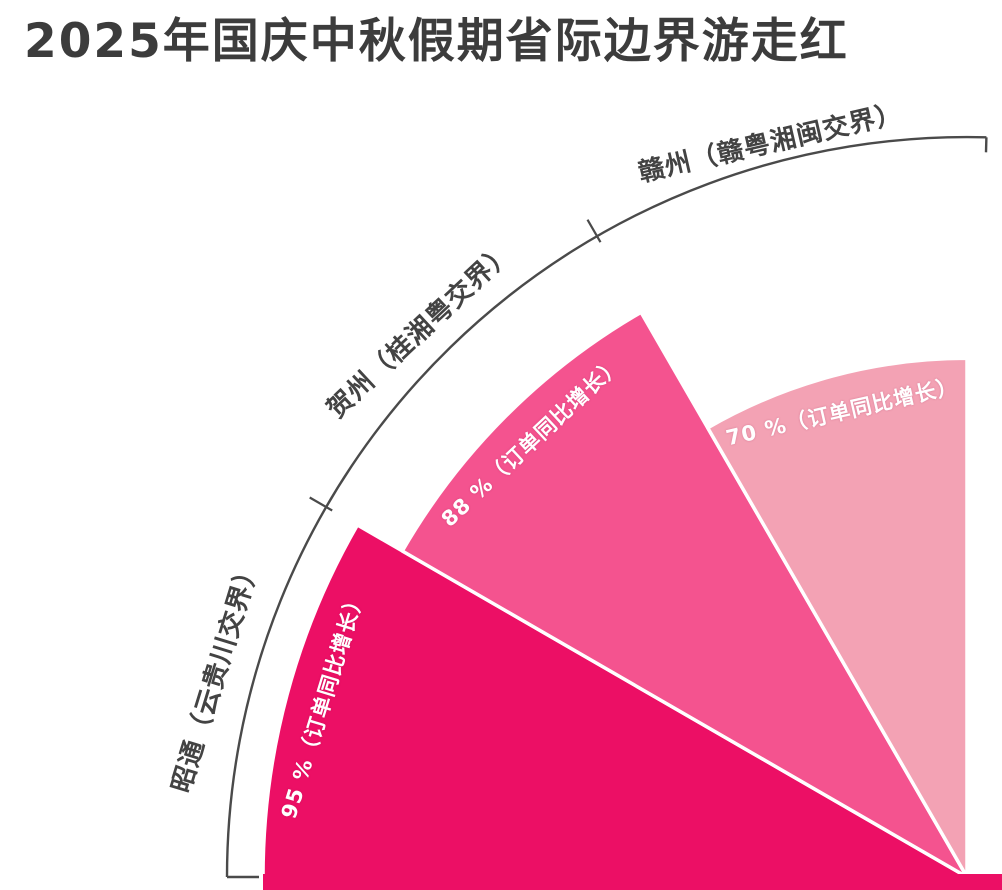 Image resolution: width=1002 pixels, height=890 pixels. Describe the element at coordinates (436, 41) in the screenshot. I see `chart-title: 2025年国庆中秋假期省际边界游走红` at that location.